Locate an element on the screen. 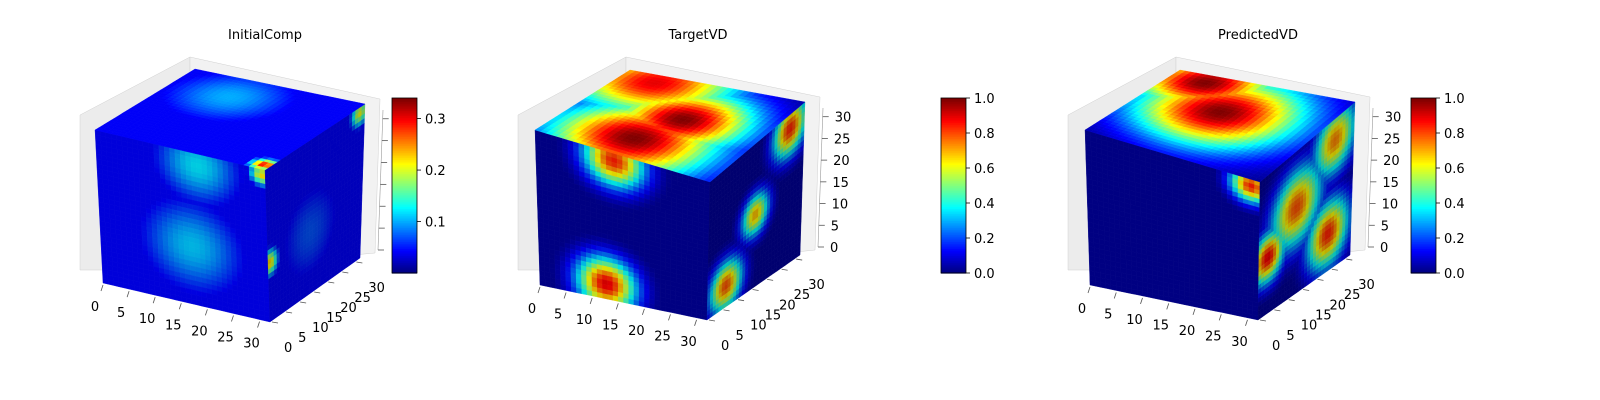 This screenshot has height=400, width=1600. x-tick-label: 0 is located at coordinates (95, 307).